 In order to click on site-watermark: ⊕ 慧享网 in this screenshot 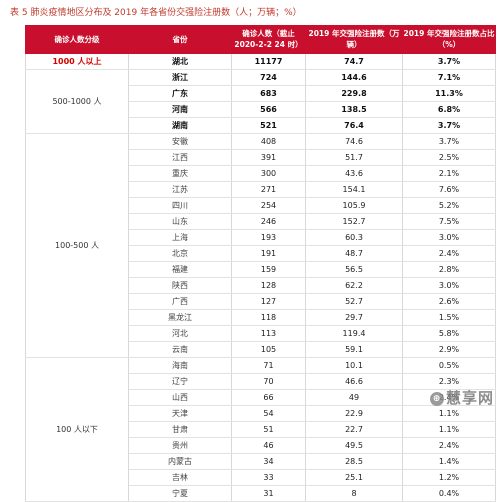, I will do `click(461, 397)`.